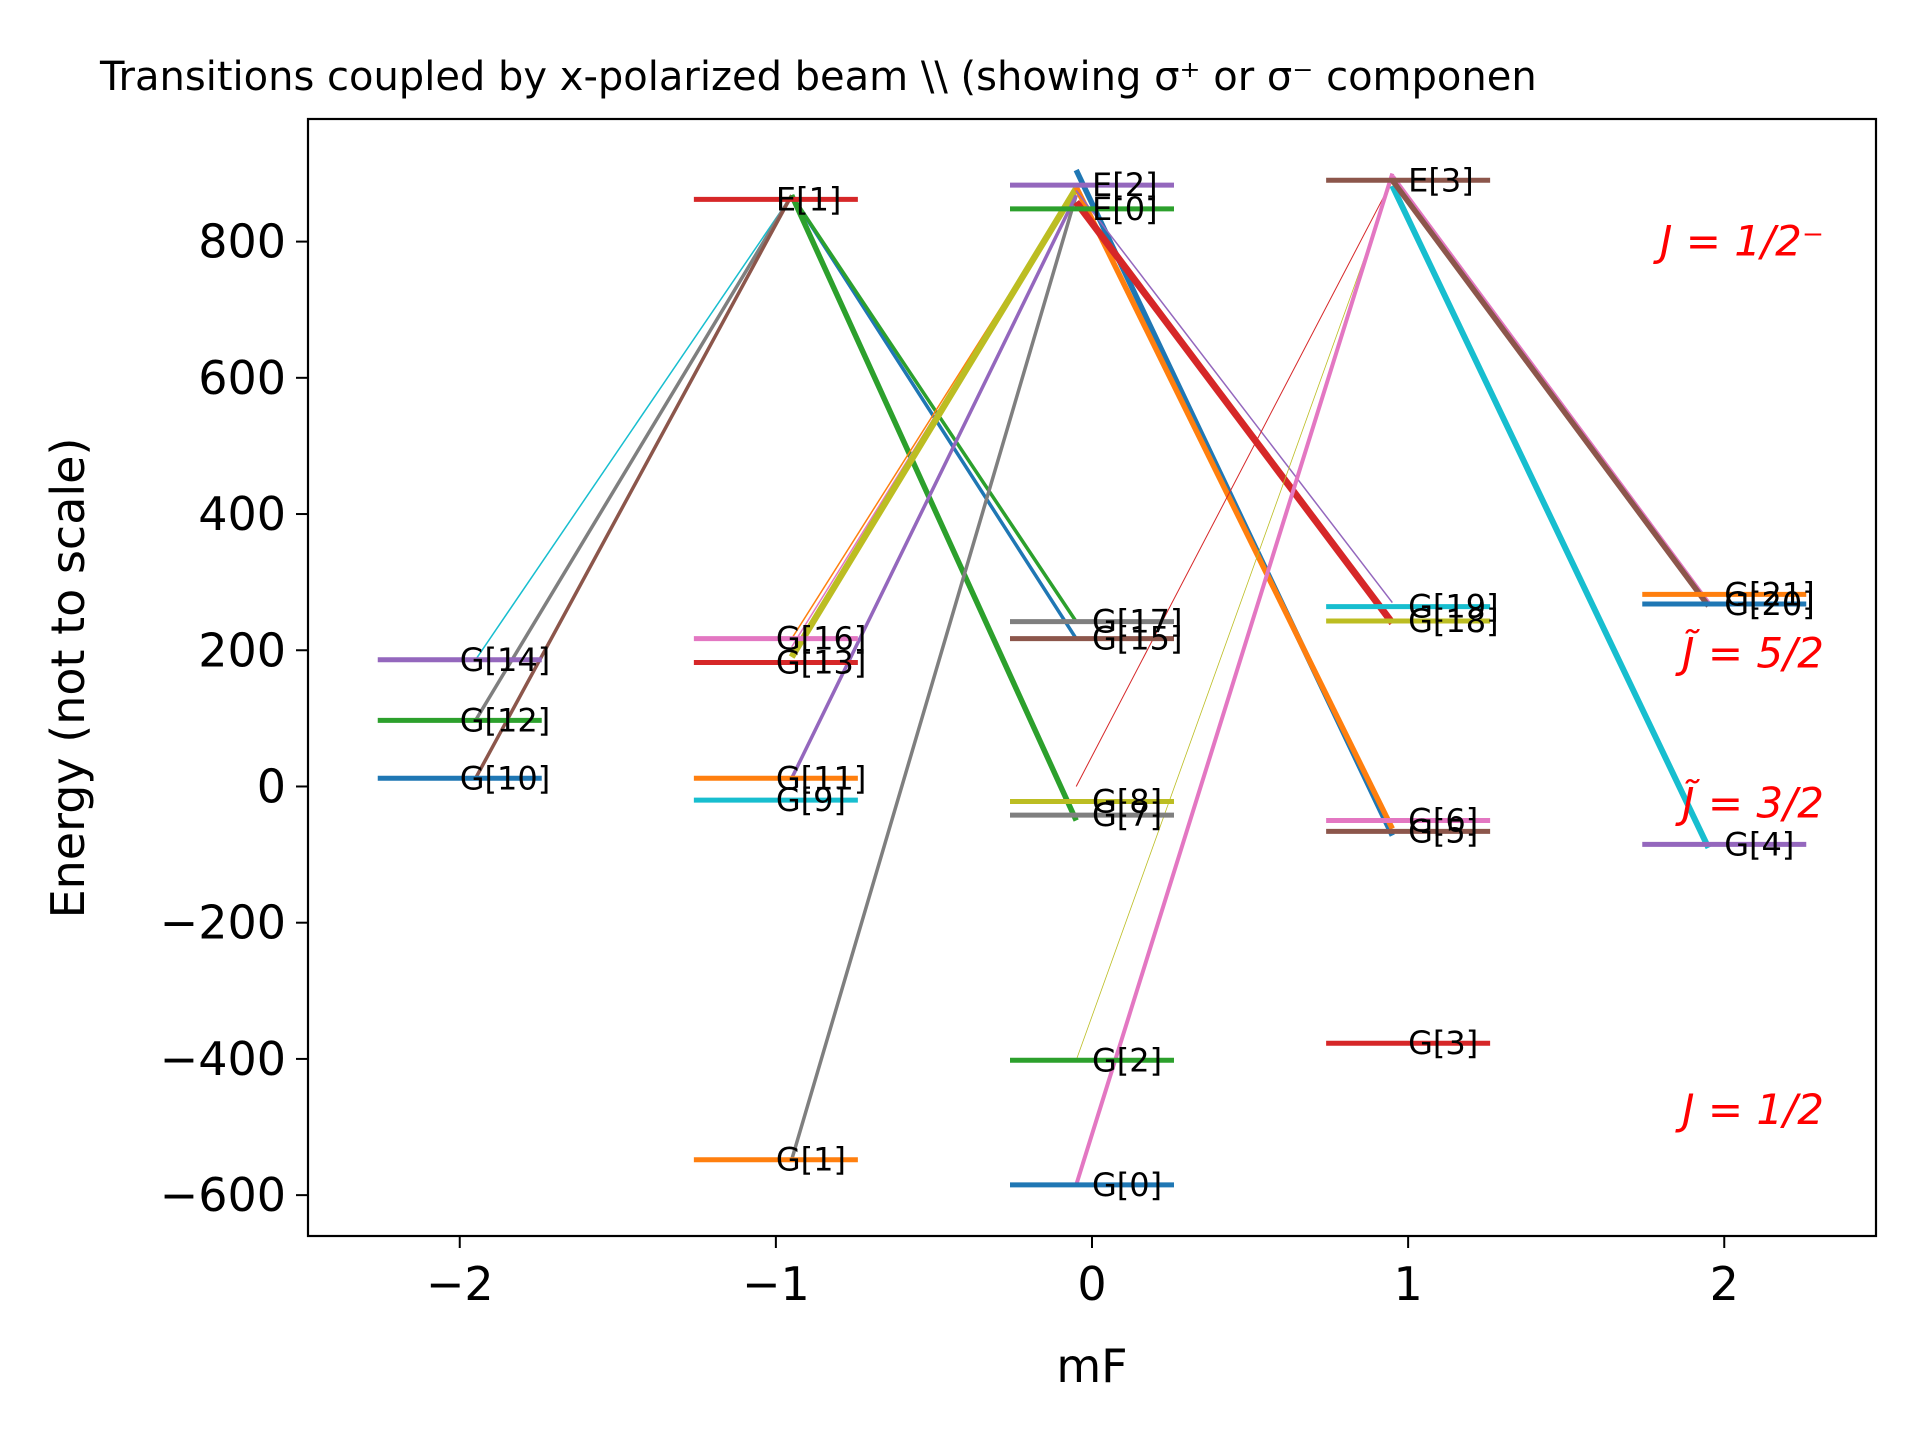 The width and height of the screenshot is (1920, 1440). I want to click on level-label-g4: G[4], so click(1759, 844).